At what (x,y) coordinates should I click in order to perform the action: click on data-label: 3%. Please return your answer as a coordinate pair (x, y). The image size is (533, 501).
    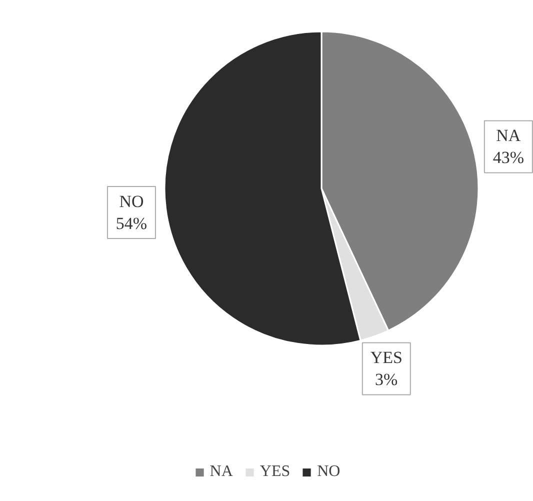
    Looking at the image, I should click on (386, 380).